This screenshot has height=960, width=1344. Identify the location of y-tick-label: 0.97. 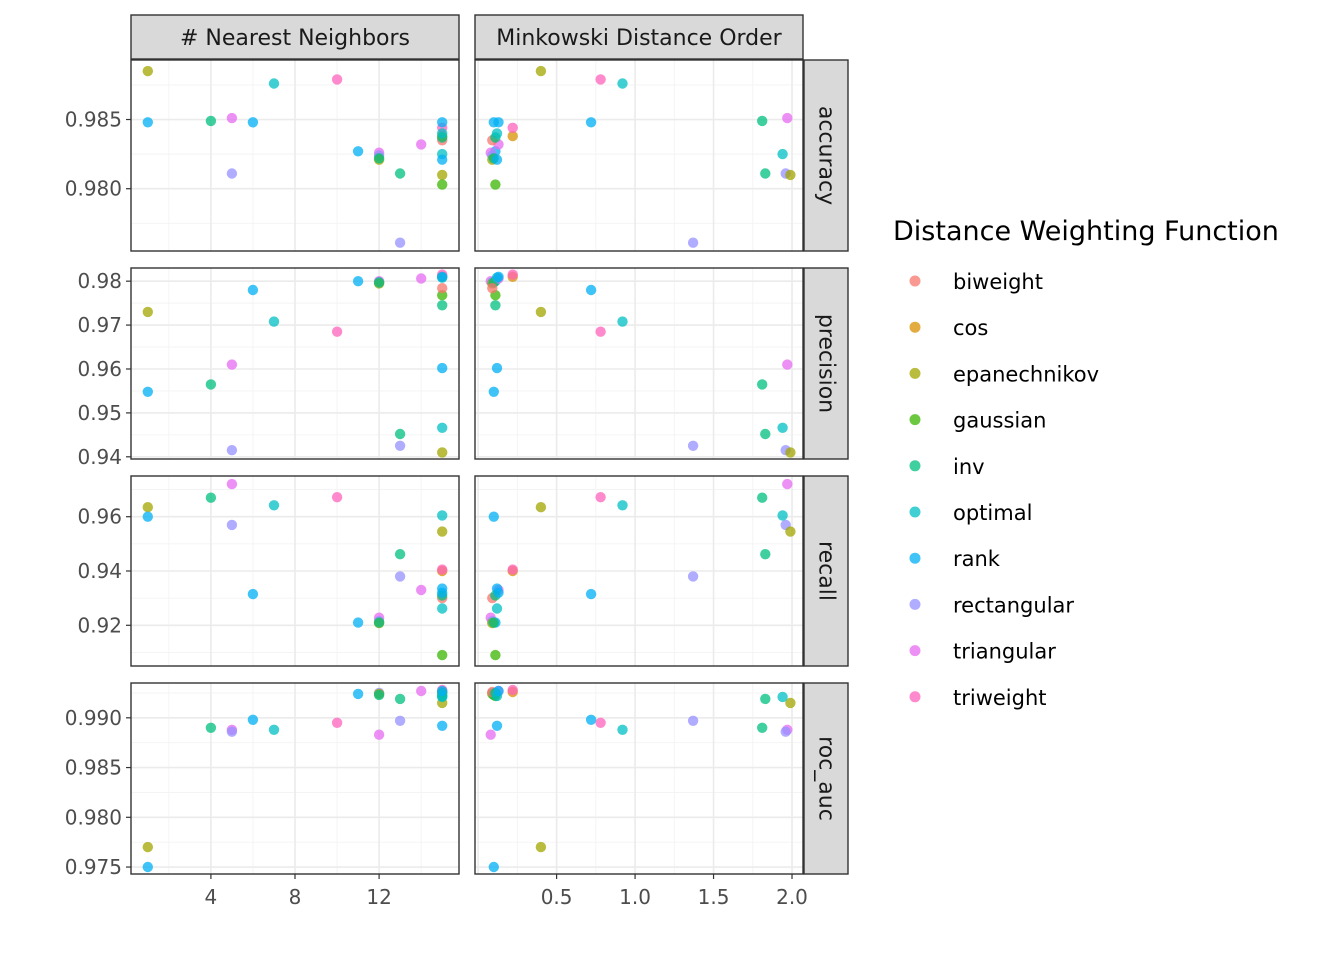
(99, 325).